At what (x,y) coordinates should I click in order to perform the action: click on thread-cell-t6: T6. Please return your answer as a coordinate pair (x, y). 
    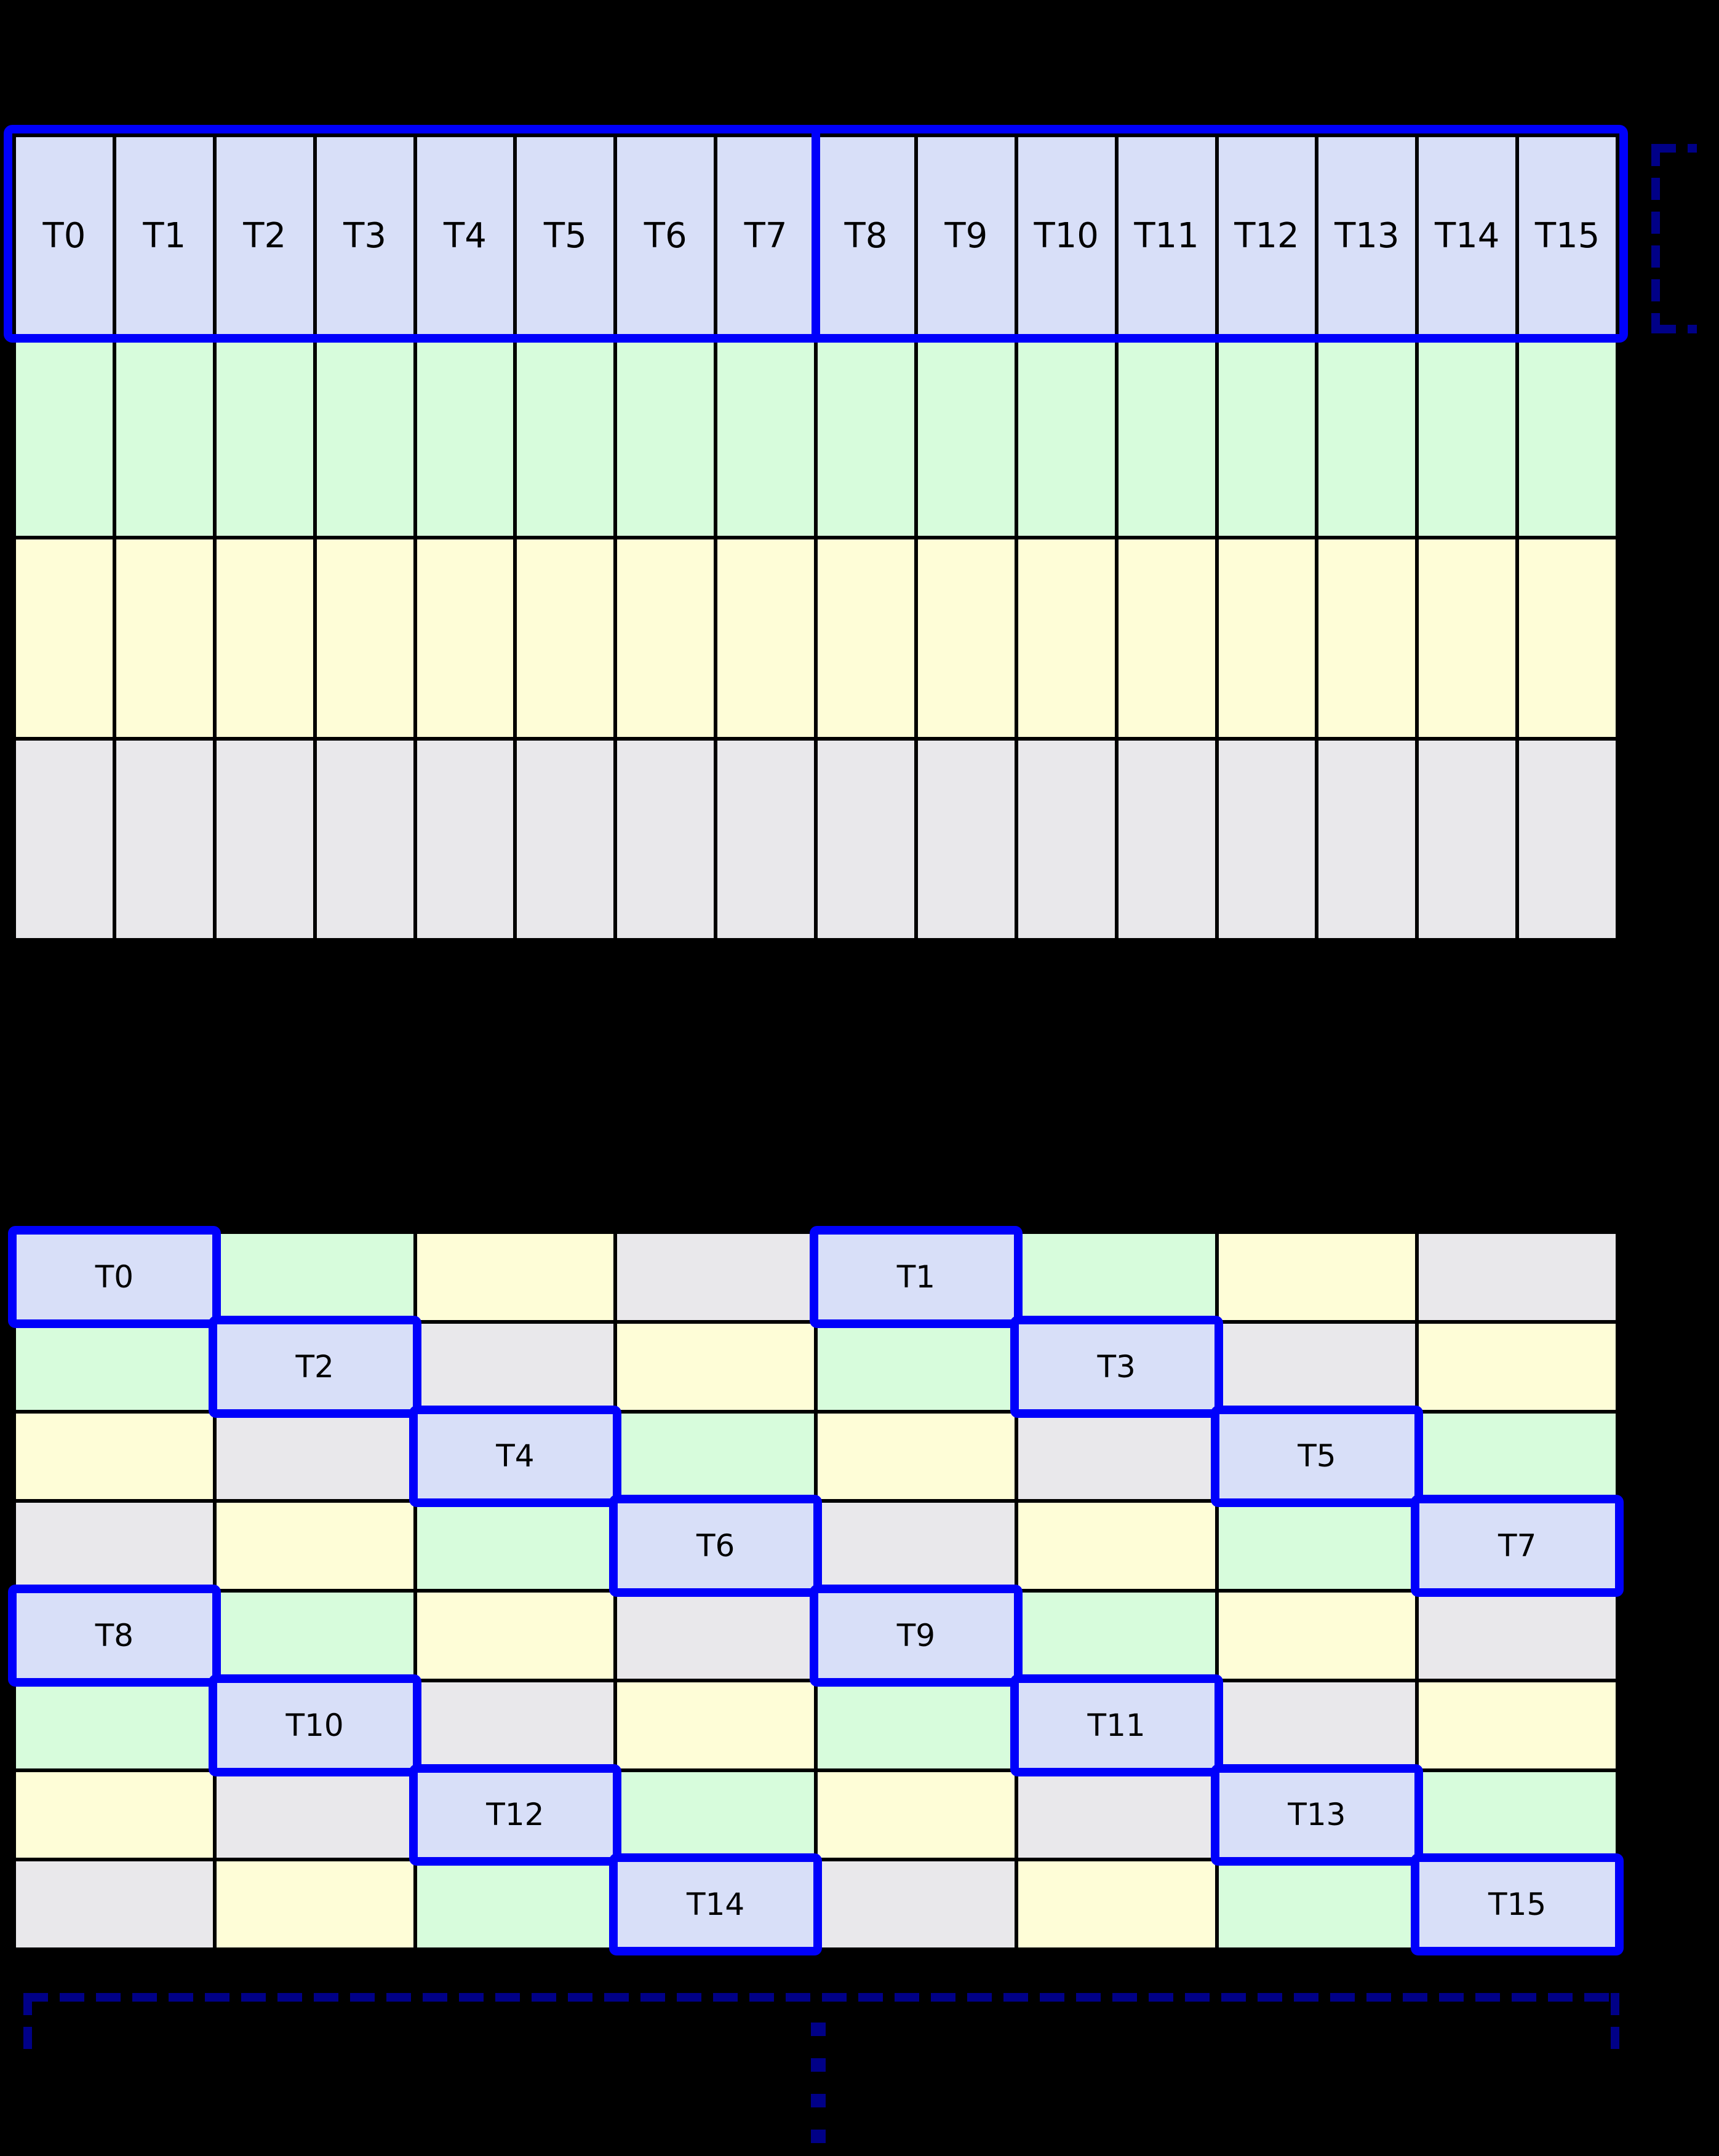
    Looking at the image, I should click on (715, 1546).